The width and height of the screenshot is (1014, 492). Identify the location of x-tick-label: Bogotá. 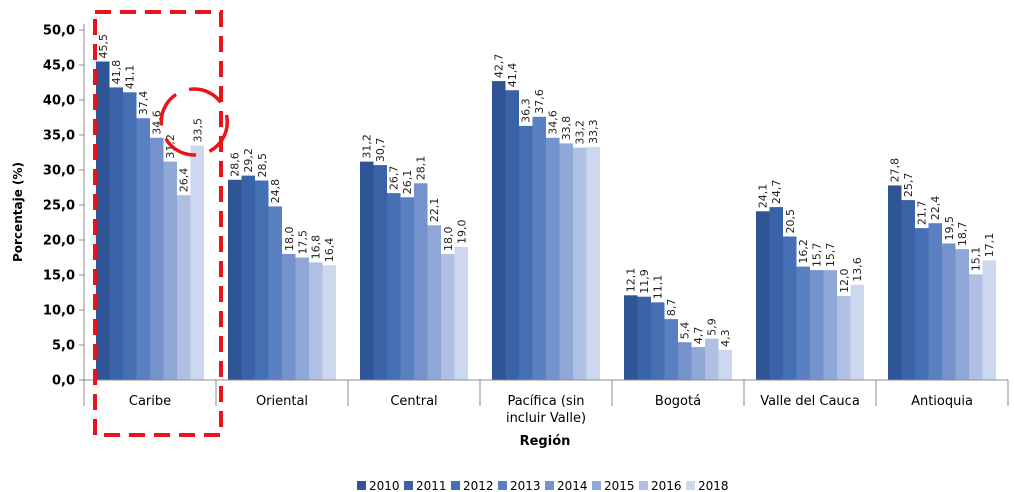
(678, 401).